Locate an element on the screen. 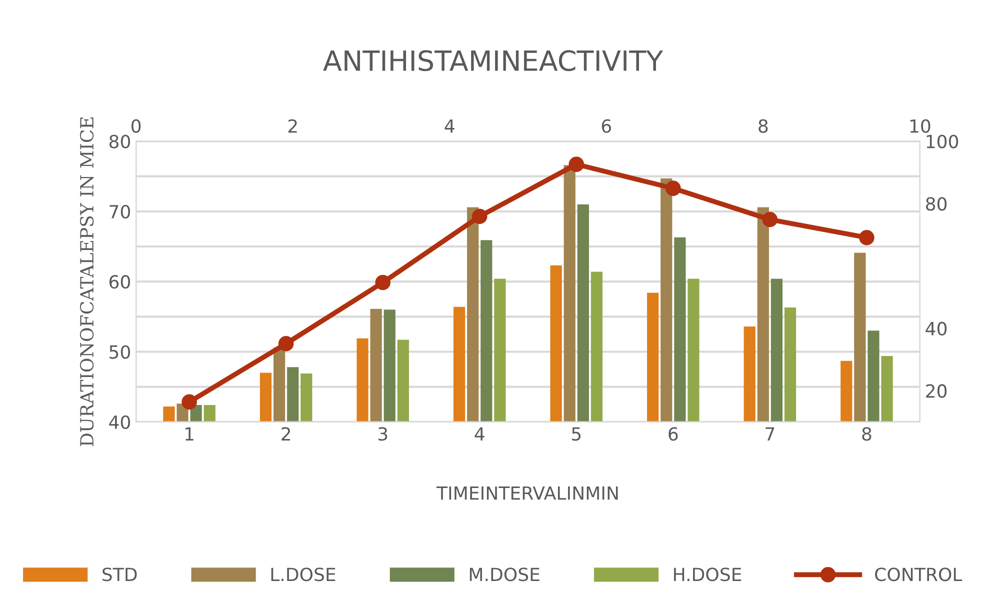  y-tick-label: 70 is located at coordinates (120, 211).